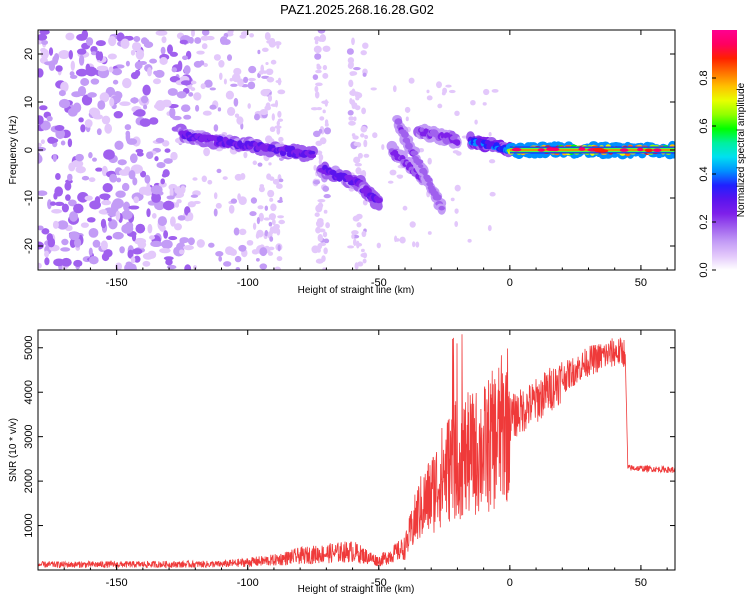 Image resolution: width=750 pixels, height=600 pixels. I want to click on figure-title: PAZ1.2025.268.16.28.G02, so click(357, 9).